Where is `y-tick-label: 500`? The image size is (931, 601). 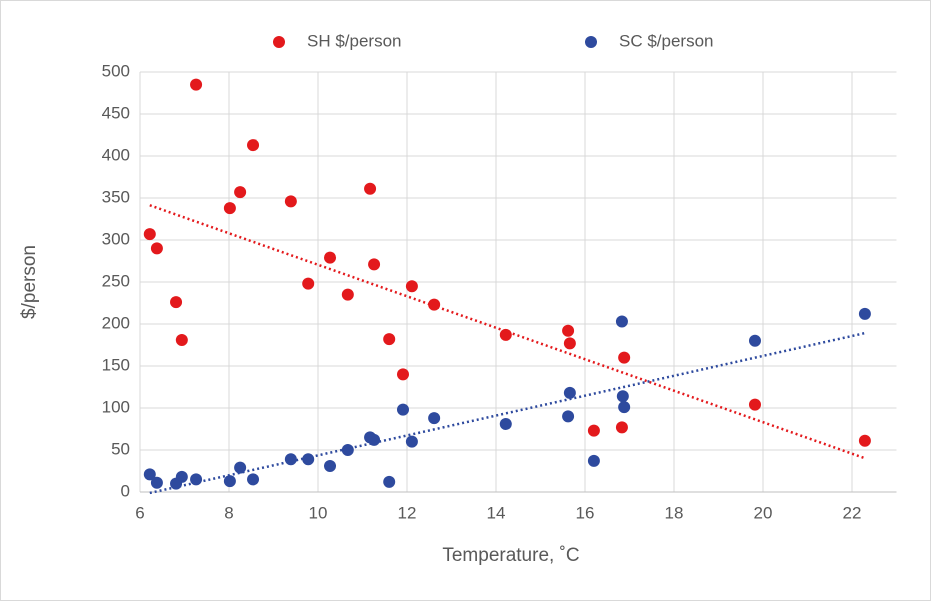
y-tick-label: 500 is located at coordinates (116, 70).